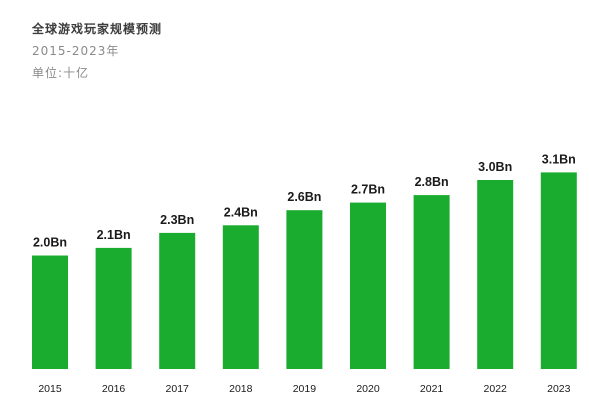 Image resolution: width=589 pixels, height=402 pixels. I want to click on bar-2017, so click(177, 300).